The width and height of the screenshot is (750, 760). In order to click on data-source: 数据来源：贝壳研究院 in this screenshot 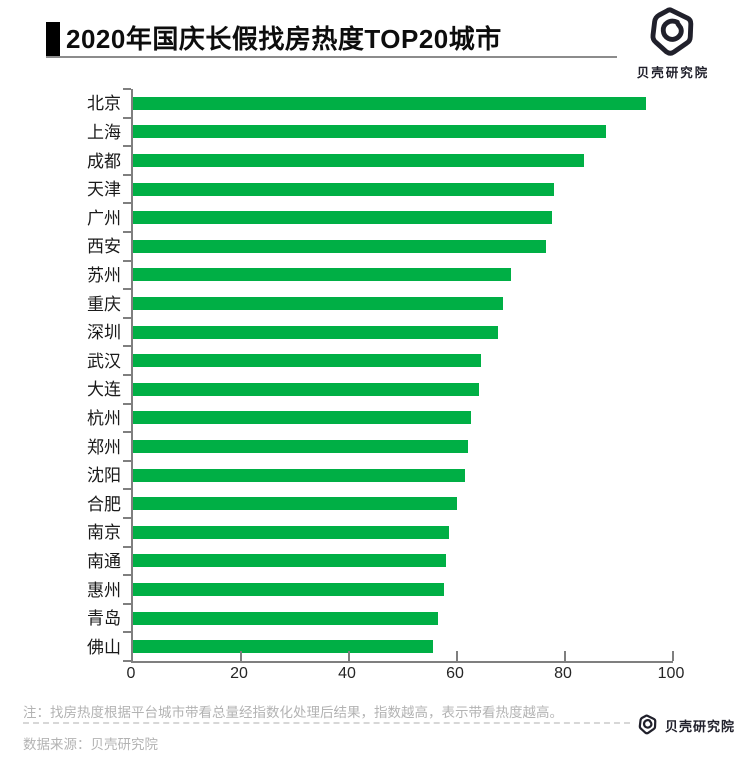, I will do `click(90, 744)`.